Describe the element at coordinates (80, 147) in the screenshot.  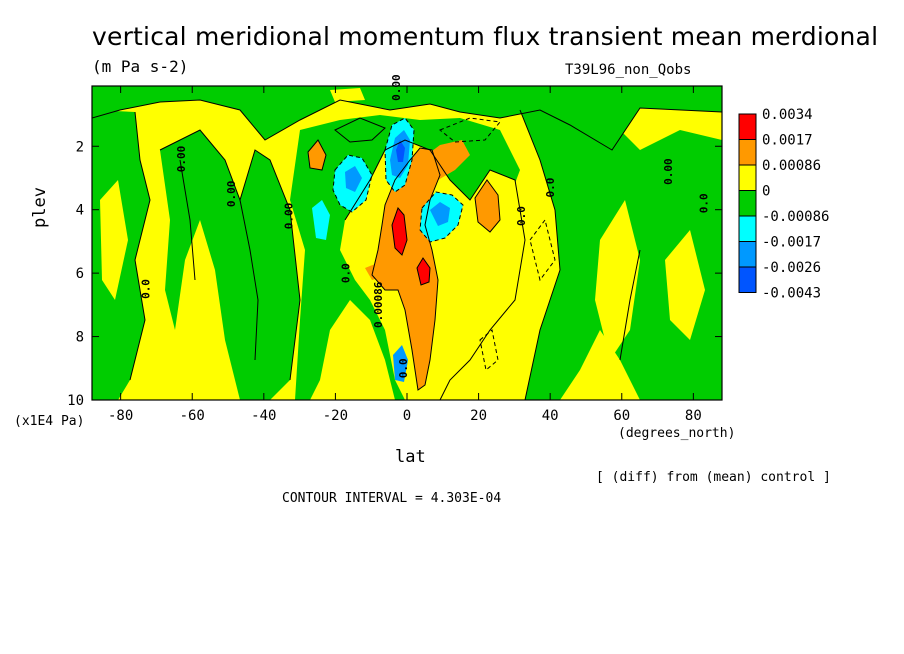
I see `y-tick-label: 2` at that location.